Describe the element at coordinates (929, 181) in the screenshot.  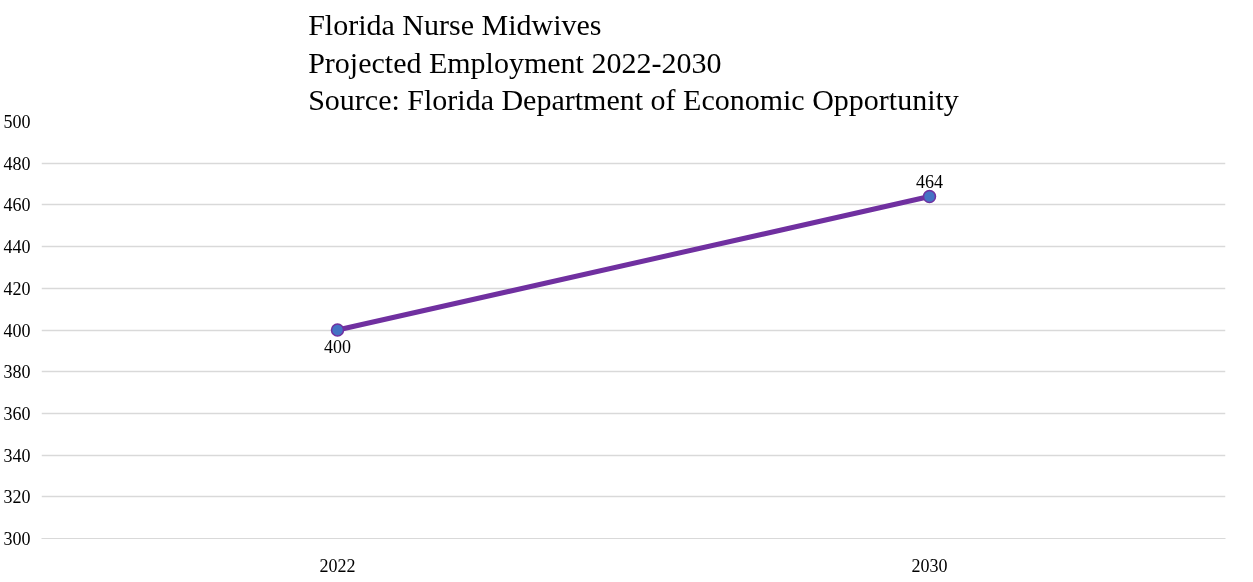
I see `data-label: 464` at that location.